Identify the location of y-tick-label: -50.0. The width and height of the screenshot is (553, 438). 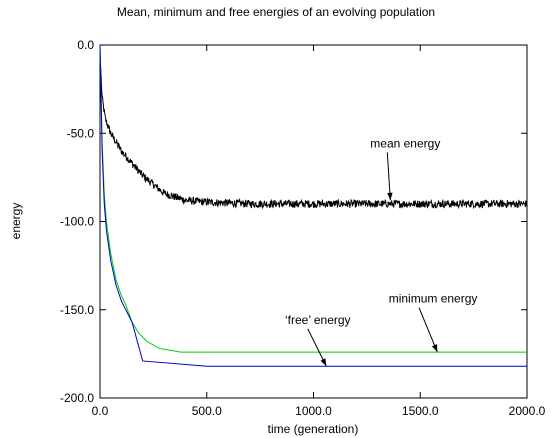
(81, 133).